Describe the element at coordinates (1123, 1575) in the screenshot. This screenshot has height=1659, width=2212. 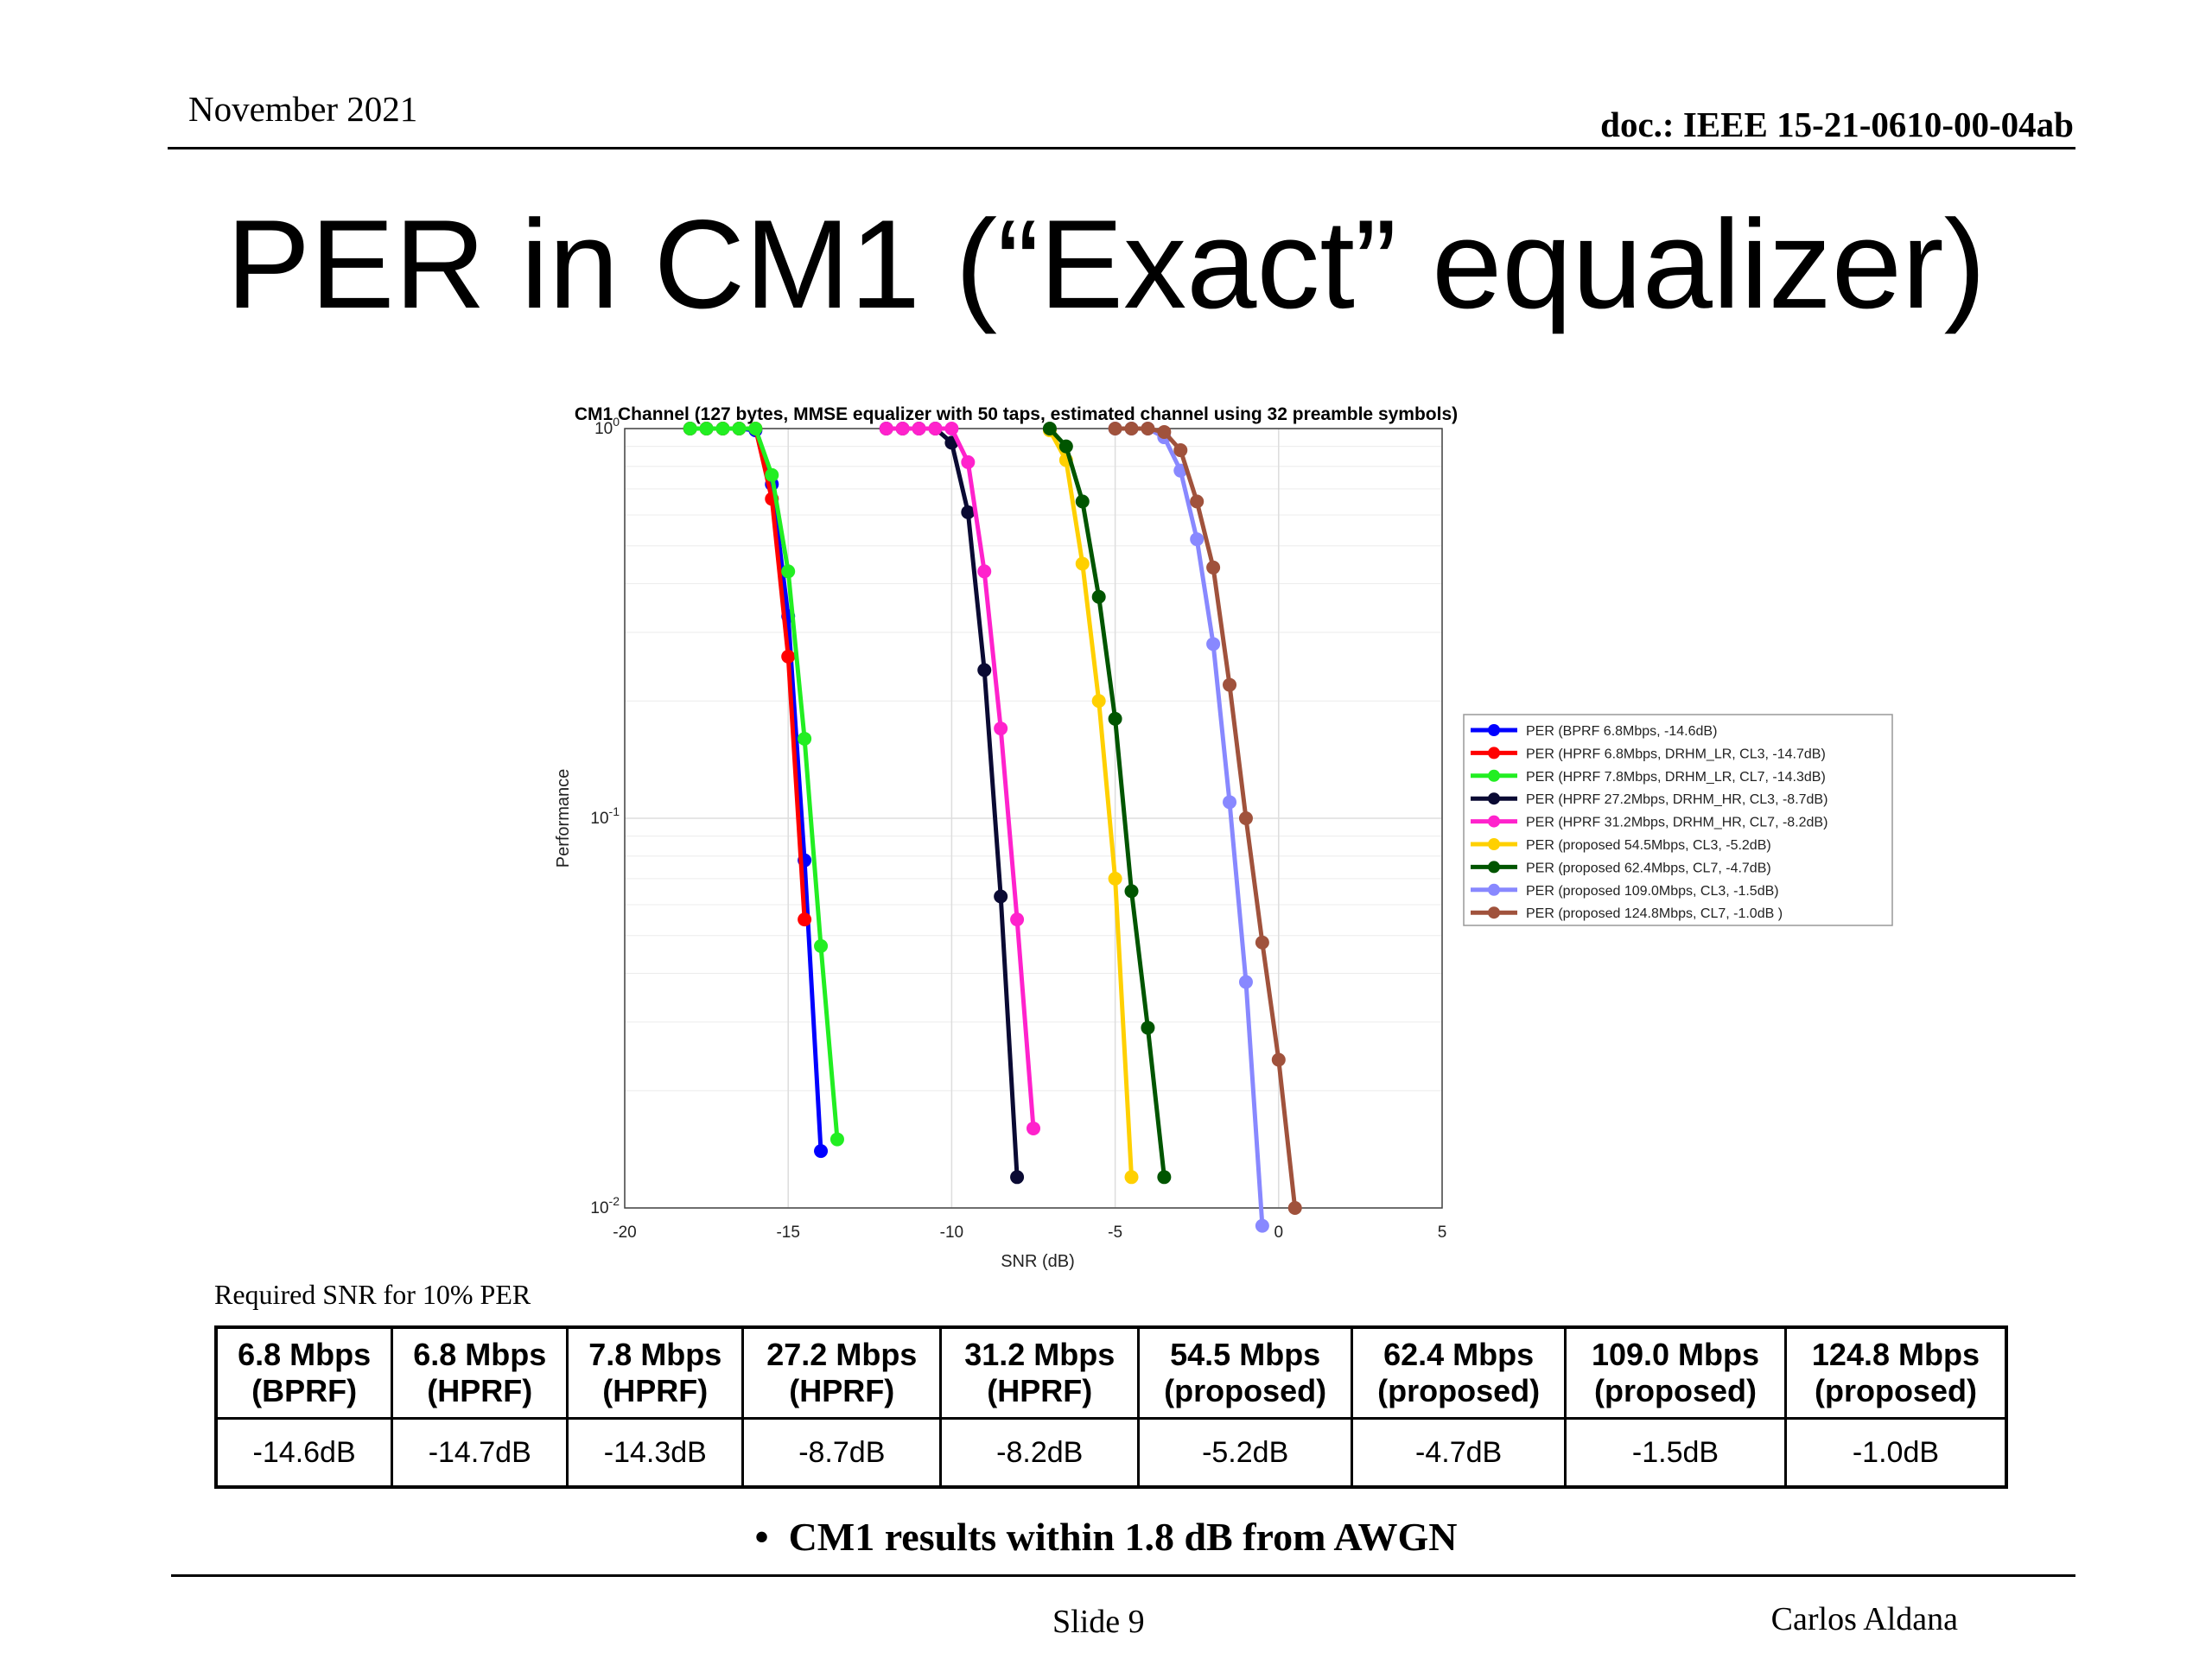
I see `footer-rule` at that location.